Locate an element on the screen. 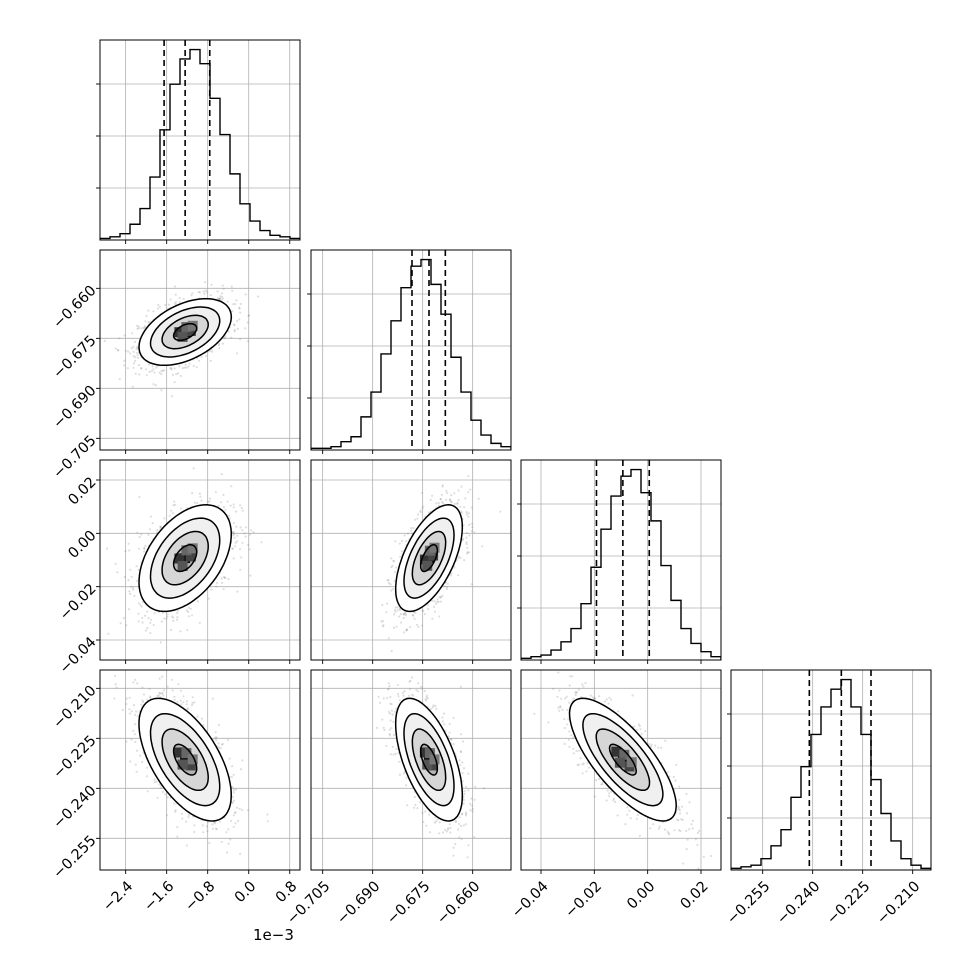 This screenshot has height=974, width=970. x-tick-label: 0.00 is located at coordinates (641, 895).